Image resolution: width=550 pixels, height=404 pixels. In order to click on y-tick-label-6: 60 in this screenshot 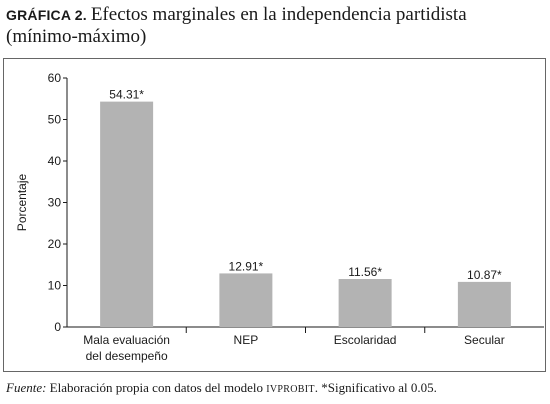, I will do `click(55, 78)`.